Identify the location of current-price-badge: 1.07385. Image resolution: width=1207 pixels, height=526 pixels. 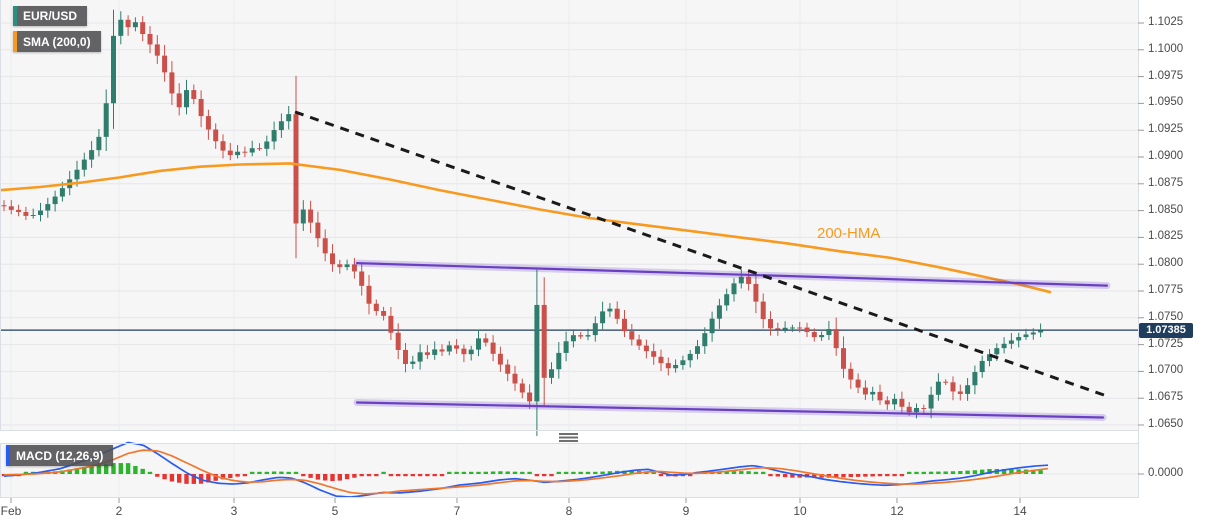
(1166, 330).